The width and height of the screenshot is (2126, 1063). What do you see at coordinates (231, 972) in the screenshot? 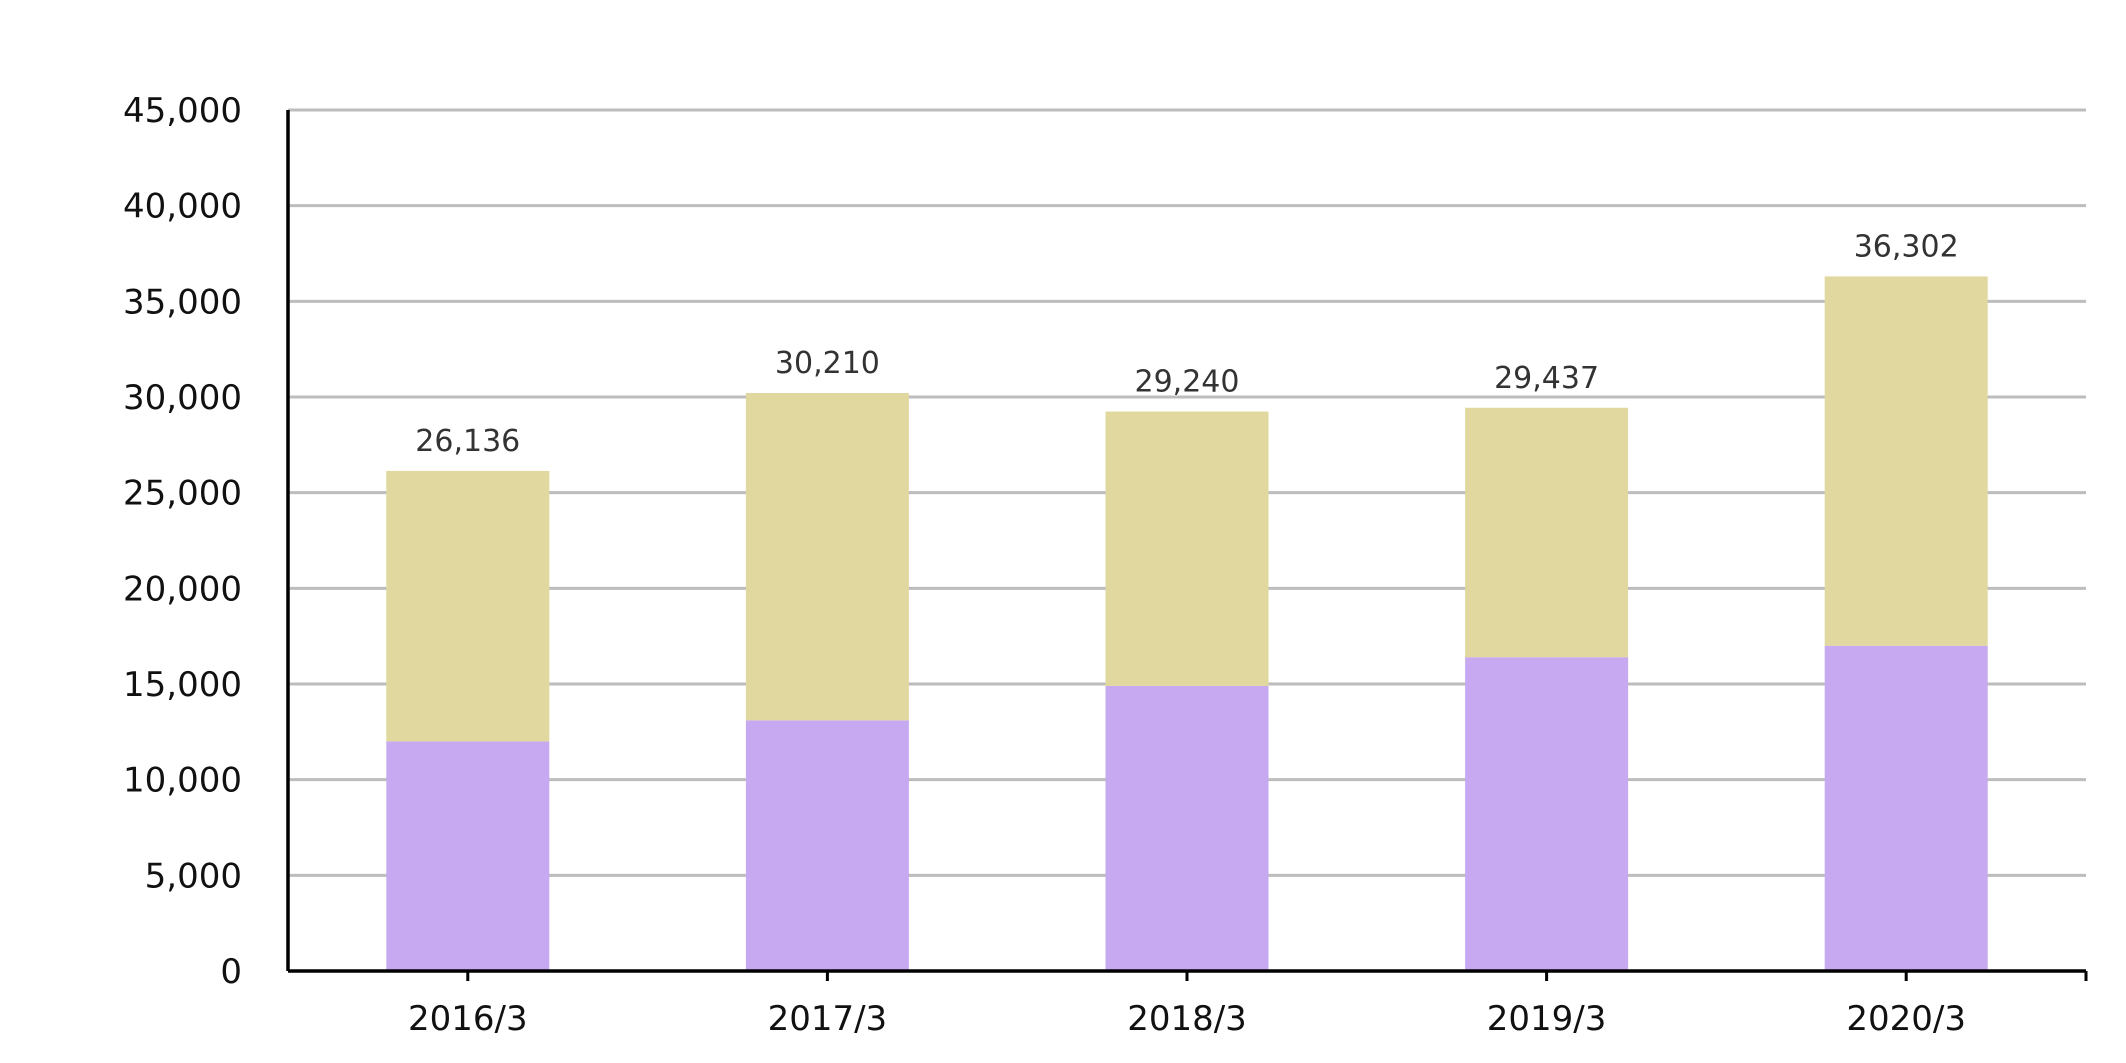
I see `y-tick-label: 0` at bounding box center [231, 972].